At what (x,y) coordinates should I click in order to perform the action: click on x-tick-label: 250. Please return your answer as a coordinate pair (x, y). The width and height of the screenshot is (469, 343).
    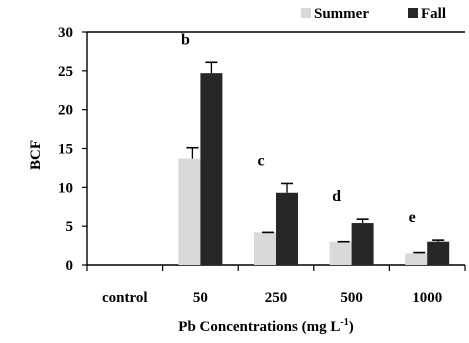
    Looking at the image, I should click on (276, 298).